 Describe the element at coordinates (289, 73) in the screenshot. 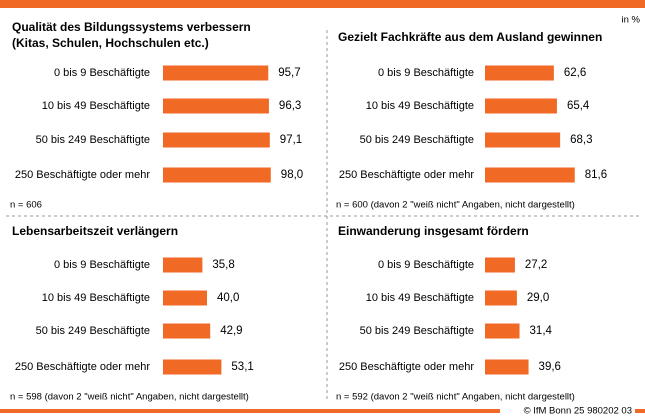

I see `value-label: 95,7` at that location.